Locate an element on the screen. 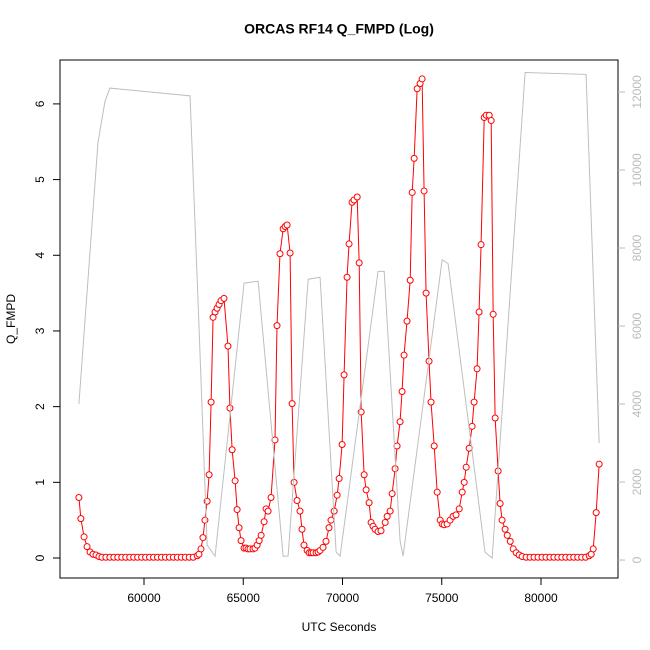 This screenshot has width=650, height=650. x-axis-label: UTC Seconds is located at coordinates (339, 627).